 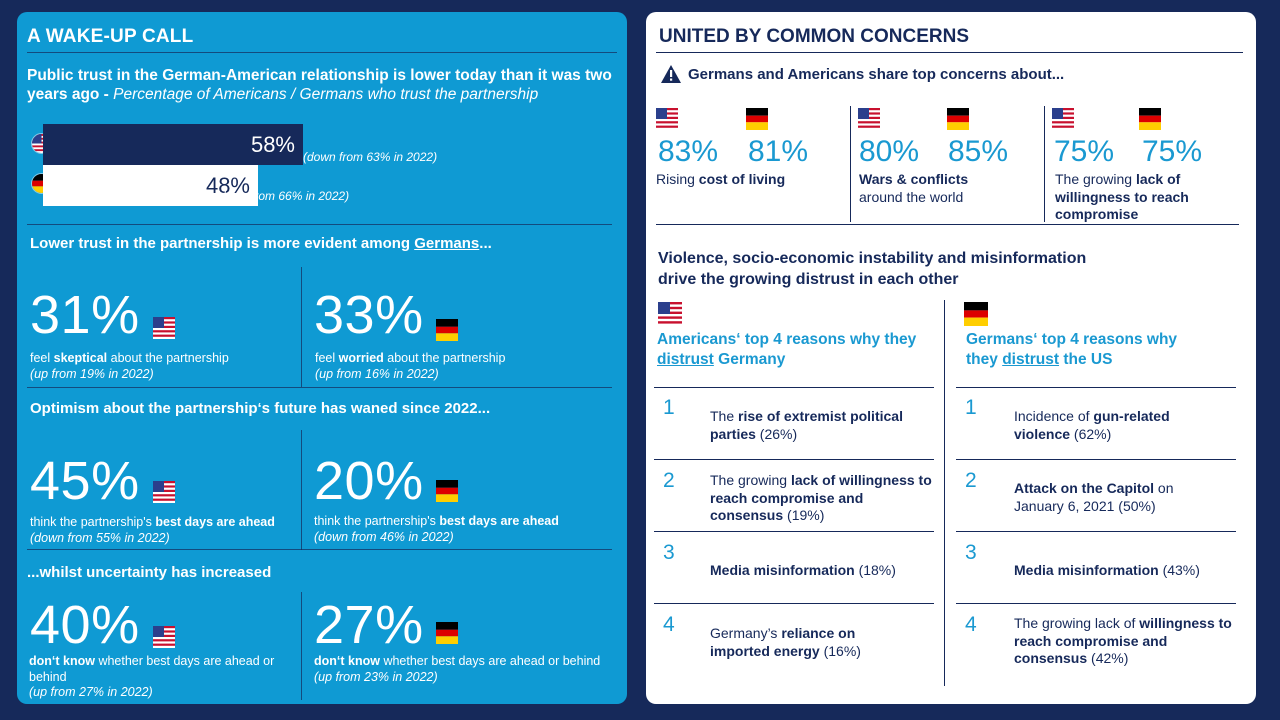 What do you see at coordinates (669, 624) in the screenshot?
I see `reason-number: 4` at bounding box center [669, 624].